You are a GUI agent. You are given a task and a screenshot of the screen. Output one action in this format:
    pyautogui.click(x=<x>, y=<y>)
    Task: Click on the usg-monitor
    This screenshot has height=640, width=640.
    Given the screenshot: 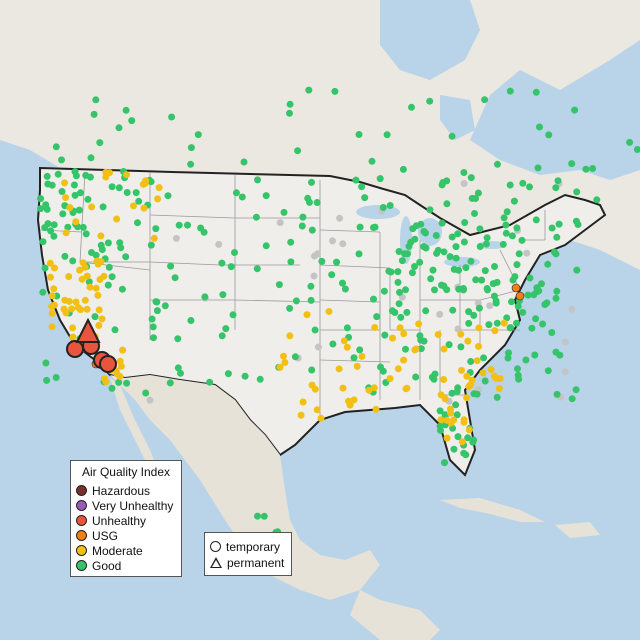 What is the action you would take?
    pyautogui.click(x=520, y=296)
    